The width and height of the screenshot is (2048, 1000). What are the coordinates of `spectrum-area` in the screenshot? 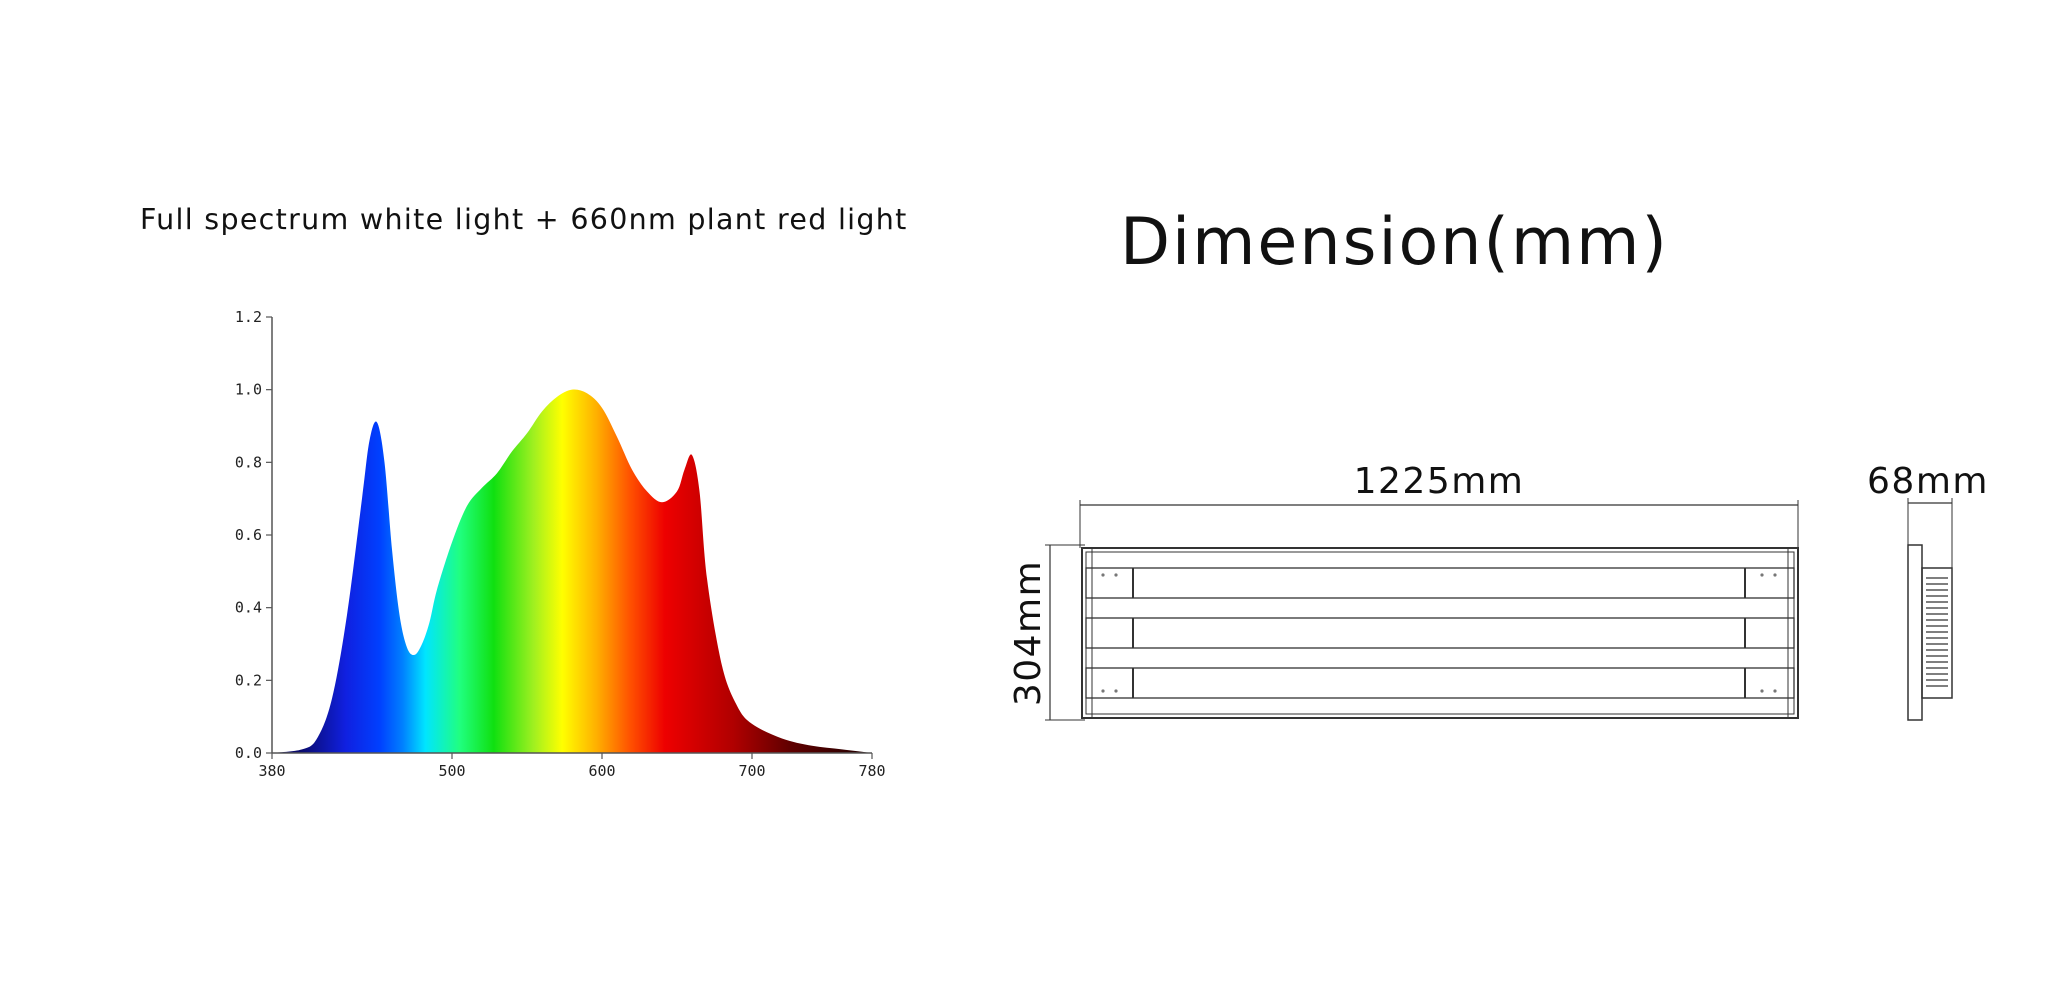 It's located at (572, 571).